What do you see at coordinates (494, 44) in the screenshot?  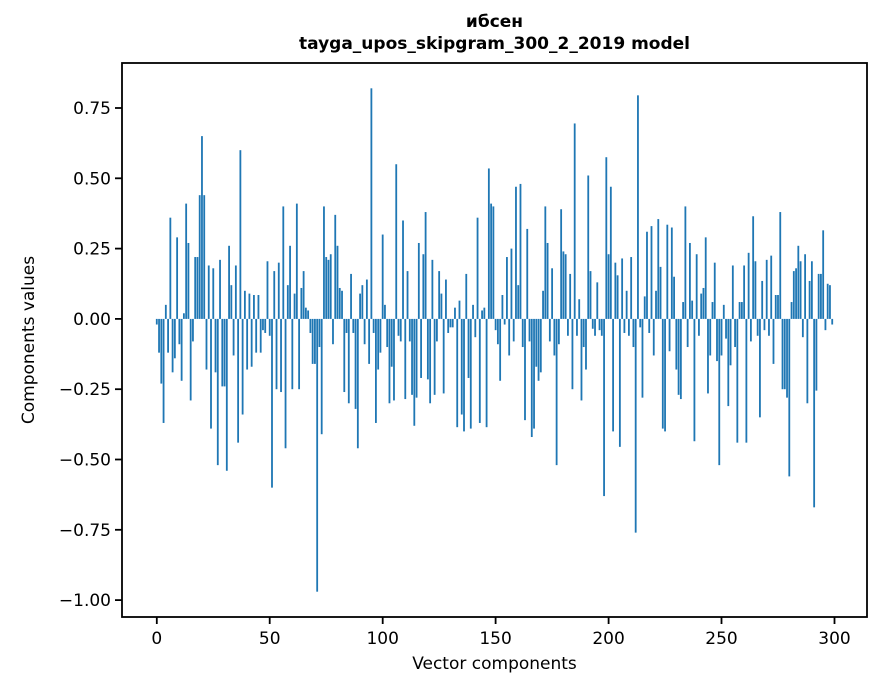 I see `chart-title-model: tayga_upos_skipgram_300_2_2019 model` at bounding box center [494, 44].